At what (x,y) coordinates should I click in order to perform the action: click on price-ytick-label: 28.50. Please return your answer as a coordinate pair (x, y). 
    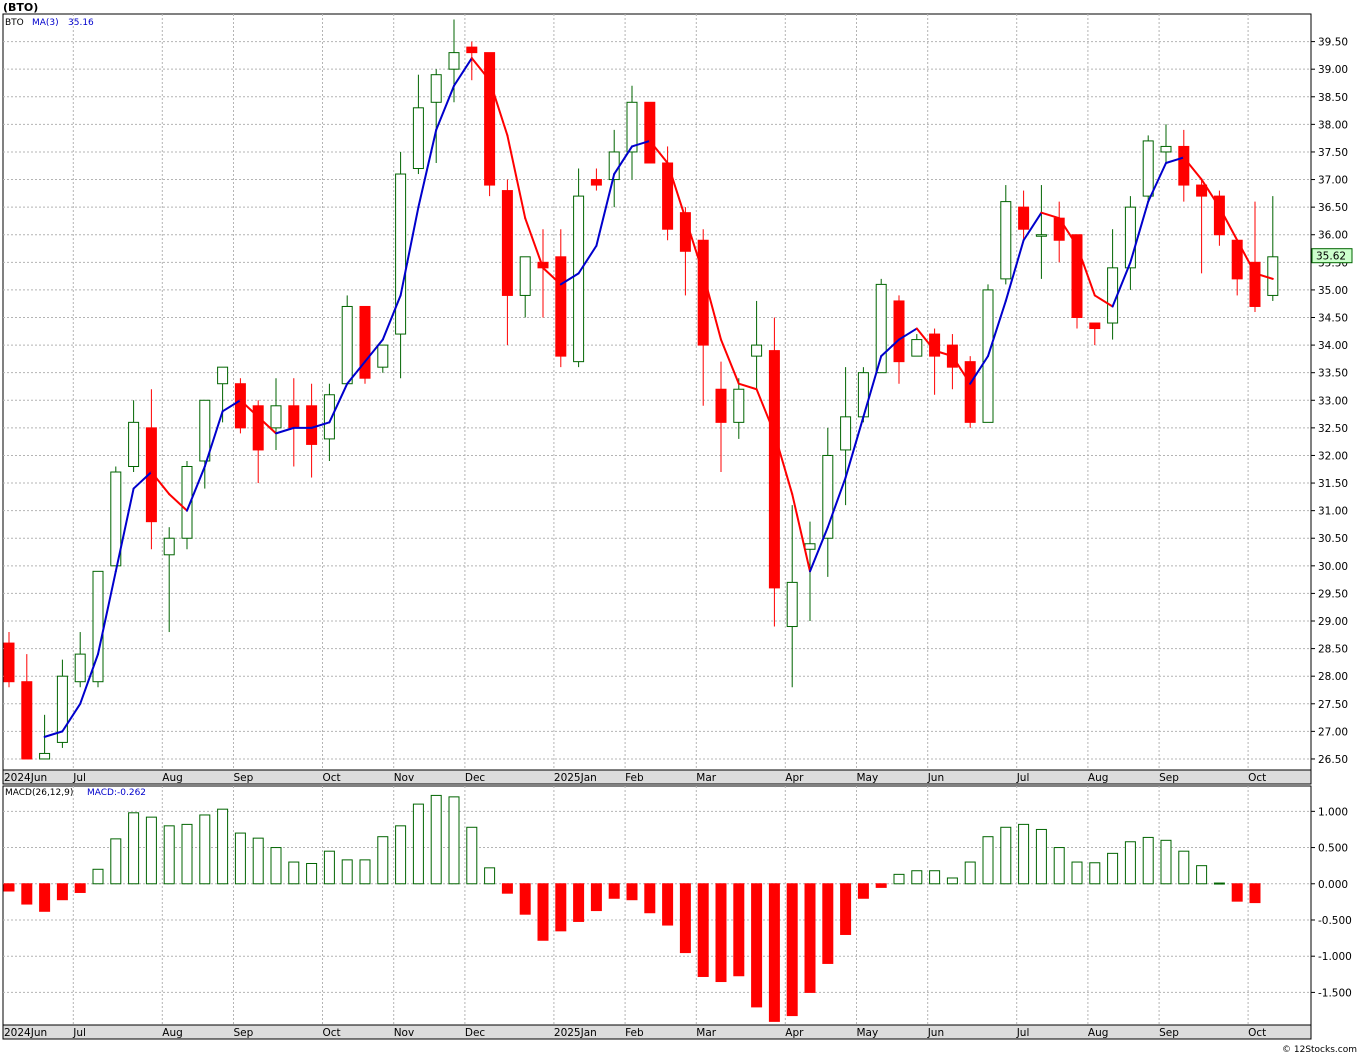
    Looking at the image, I should click on (1333, 650).